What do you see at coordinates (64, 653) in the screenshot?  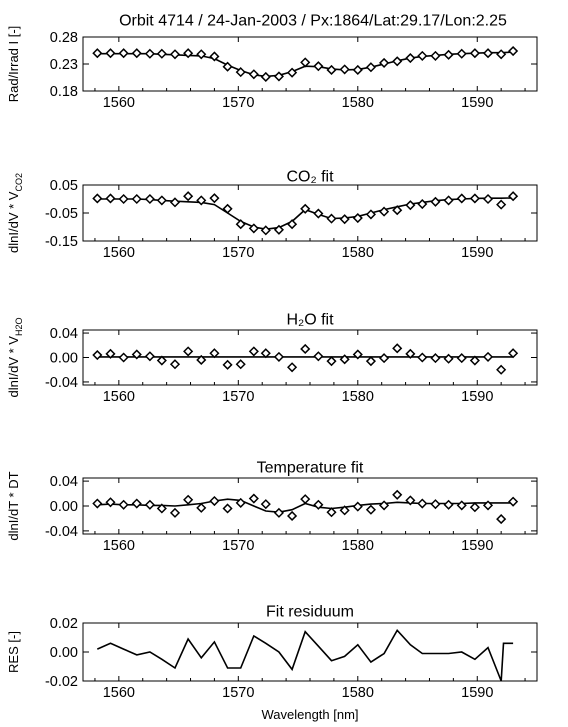 I see `y-tick-label: 0.00` at bounding box center [64, 653].